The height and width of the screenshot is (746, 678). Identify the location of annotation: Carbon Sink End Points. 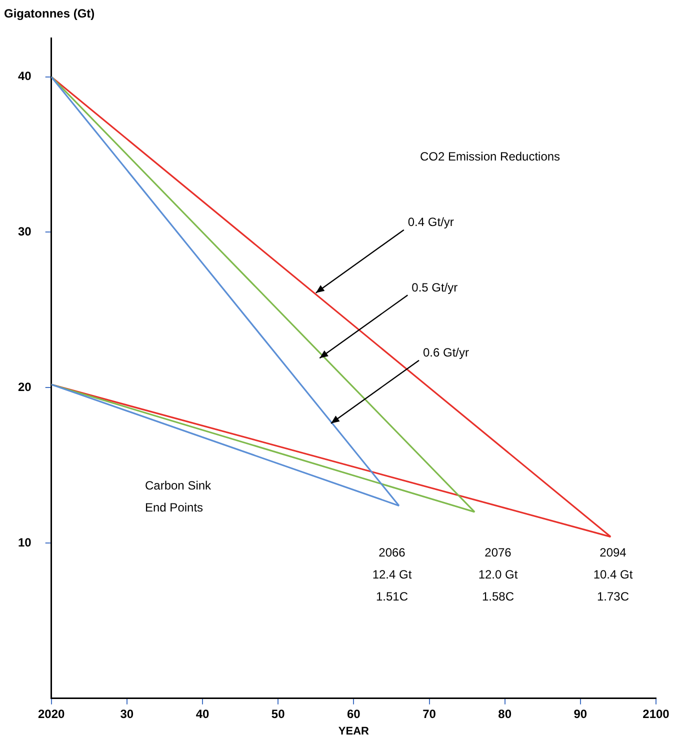
(178, 496).